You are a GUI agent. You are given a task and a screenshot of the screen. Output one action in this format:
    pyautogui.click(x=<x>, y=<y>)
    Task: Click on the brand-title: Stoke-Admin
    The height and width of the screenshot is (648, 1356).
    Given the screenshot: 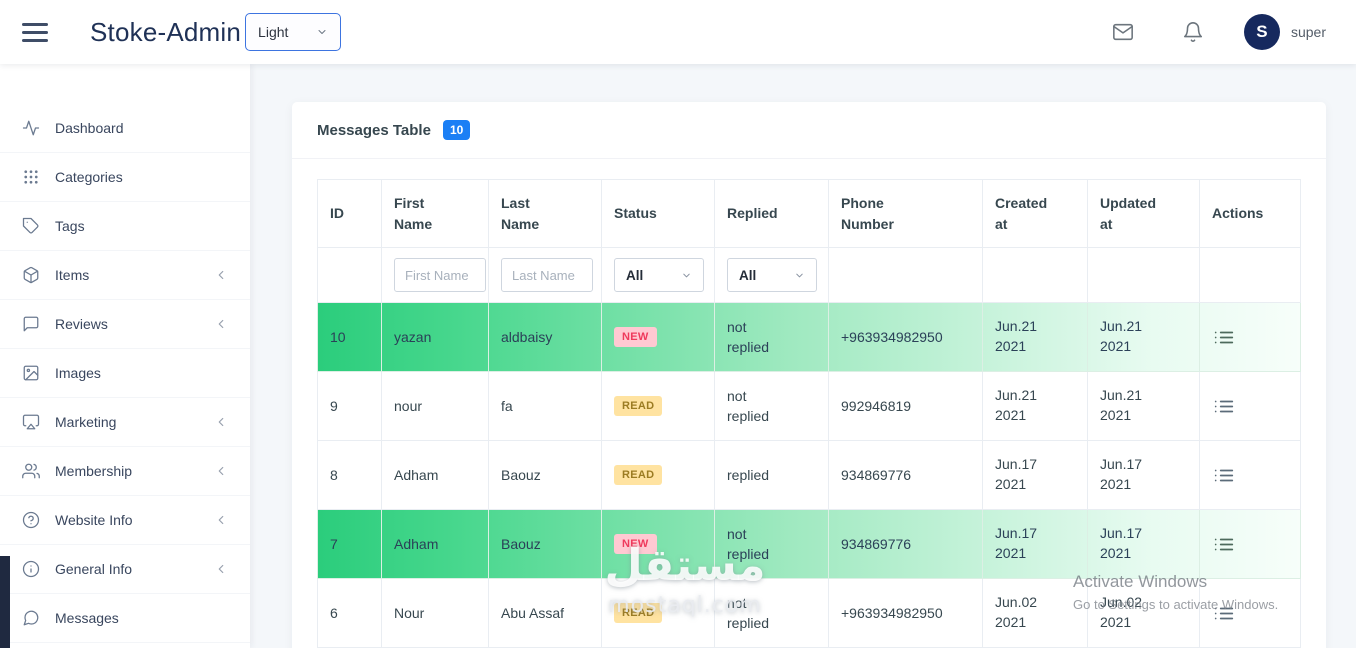 What is the action you would take?
    pyautogui.click(x=166, y=31)
    